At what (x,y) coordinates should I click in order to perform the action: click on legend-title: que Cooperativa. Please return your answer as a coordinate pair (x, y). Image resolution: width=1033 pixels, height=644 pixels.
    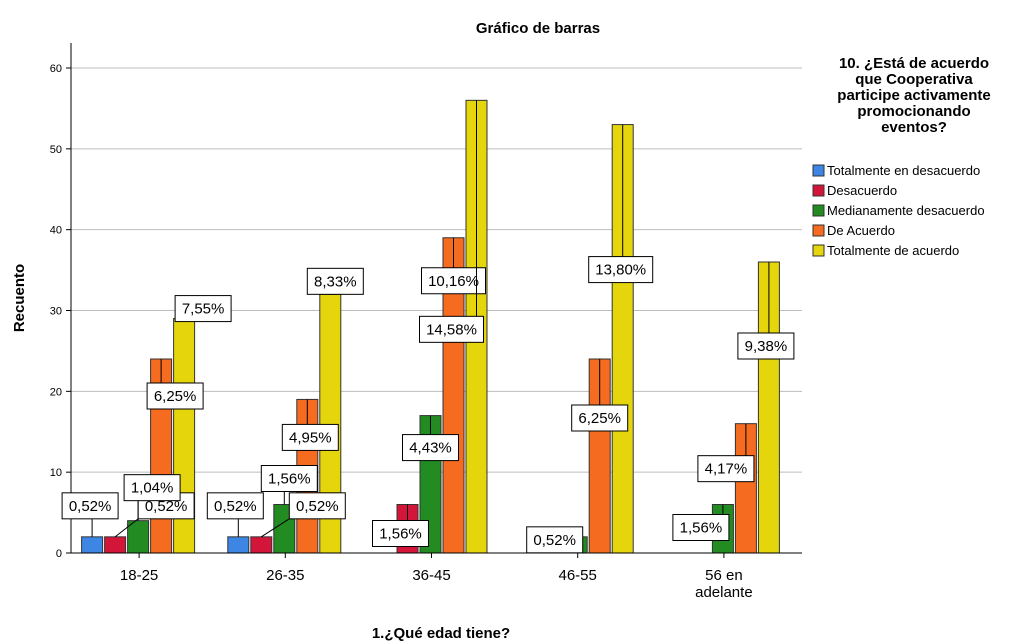
    Looking at the image, I should click on (914, 79).